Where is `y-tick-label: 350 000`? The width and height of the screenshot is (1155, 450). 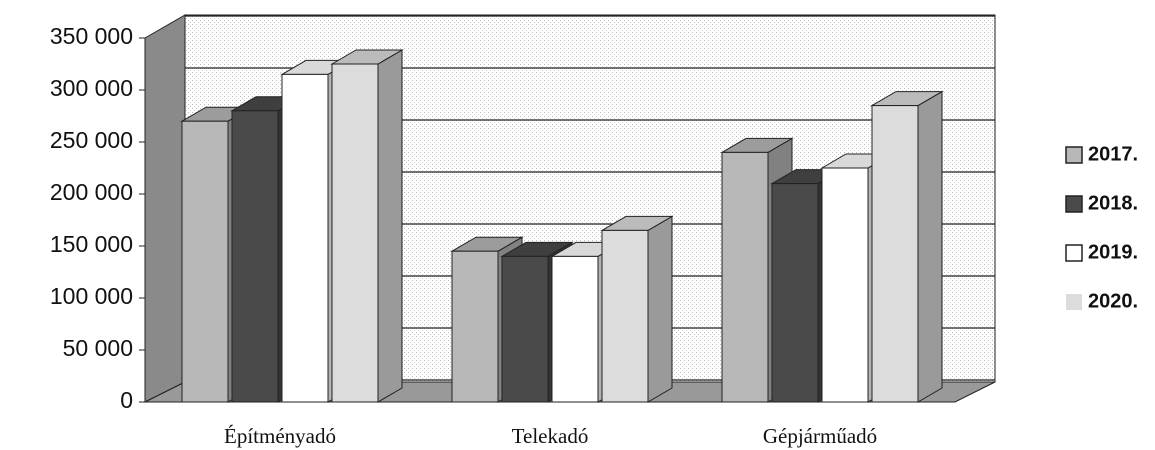
y-tick-label: 350 000 is located at coordinates (91, 36).